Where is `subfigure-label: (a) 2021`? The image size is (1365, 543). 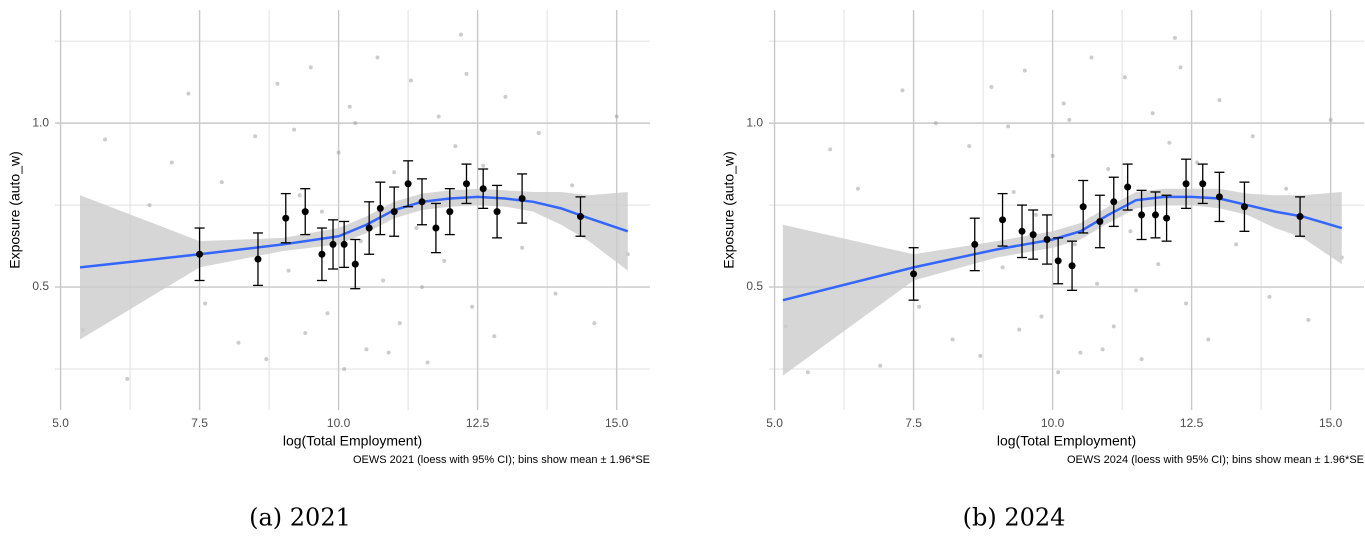
subfigure-label: (a) 2021 is located at coordinates (300, 518).